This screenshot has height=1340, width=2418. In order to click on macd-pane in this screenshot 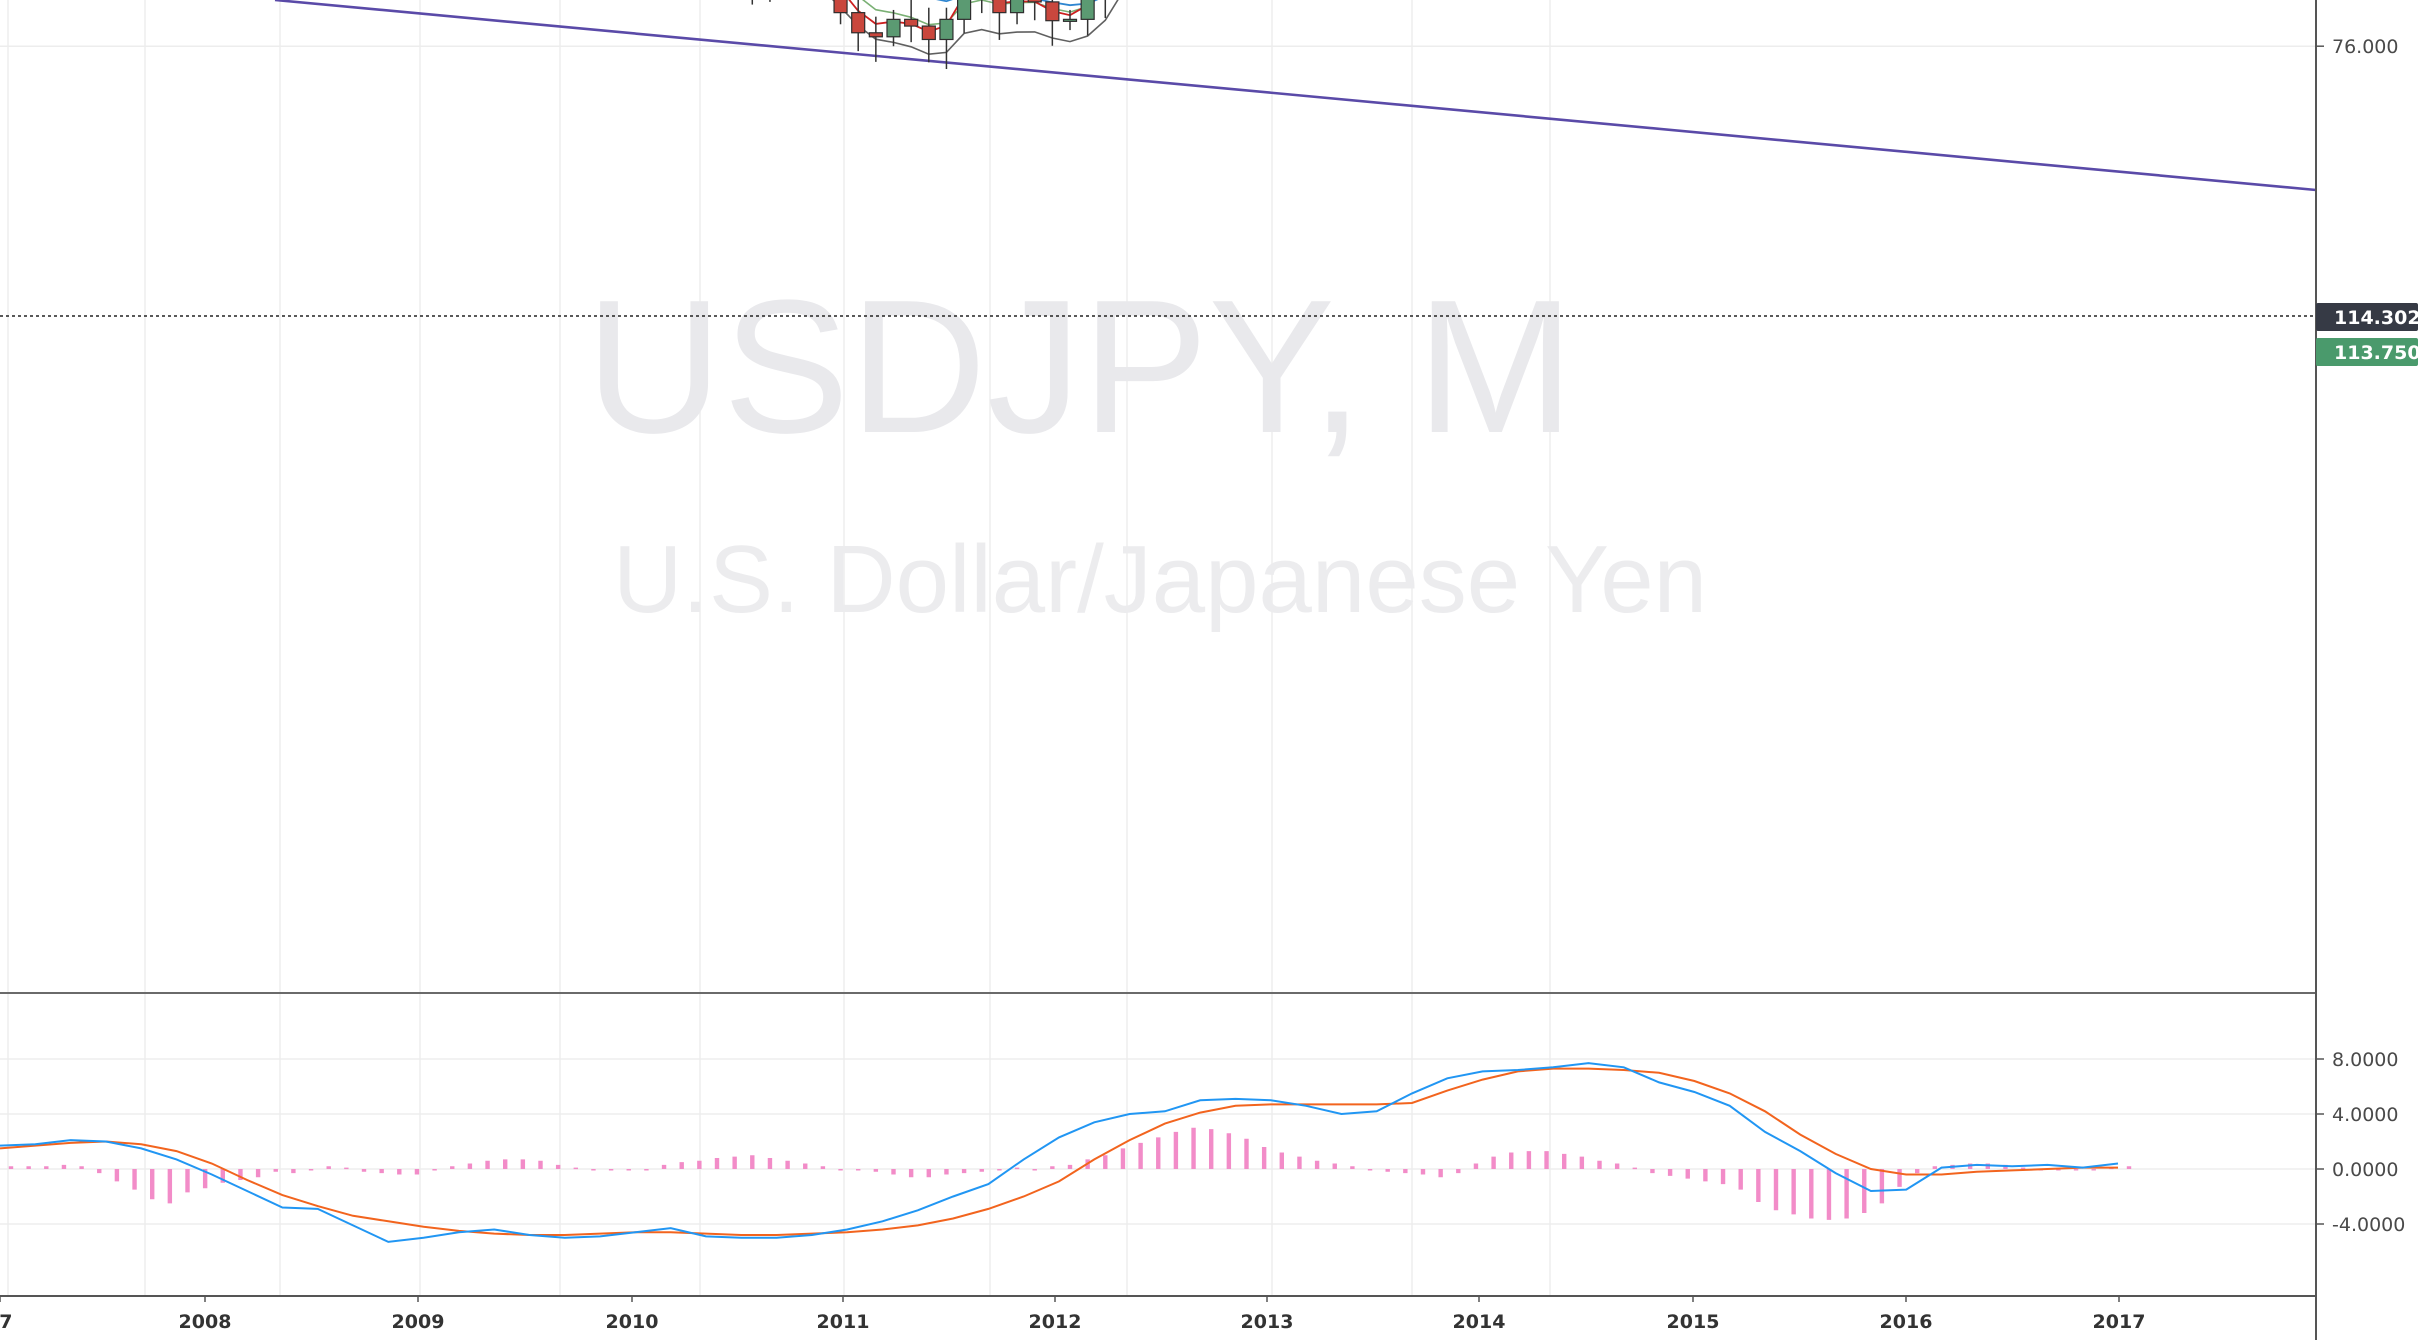, I will do `click(1066, 1152)`.